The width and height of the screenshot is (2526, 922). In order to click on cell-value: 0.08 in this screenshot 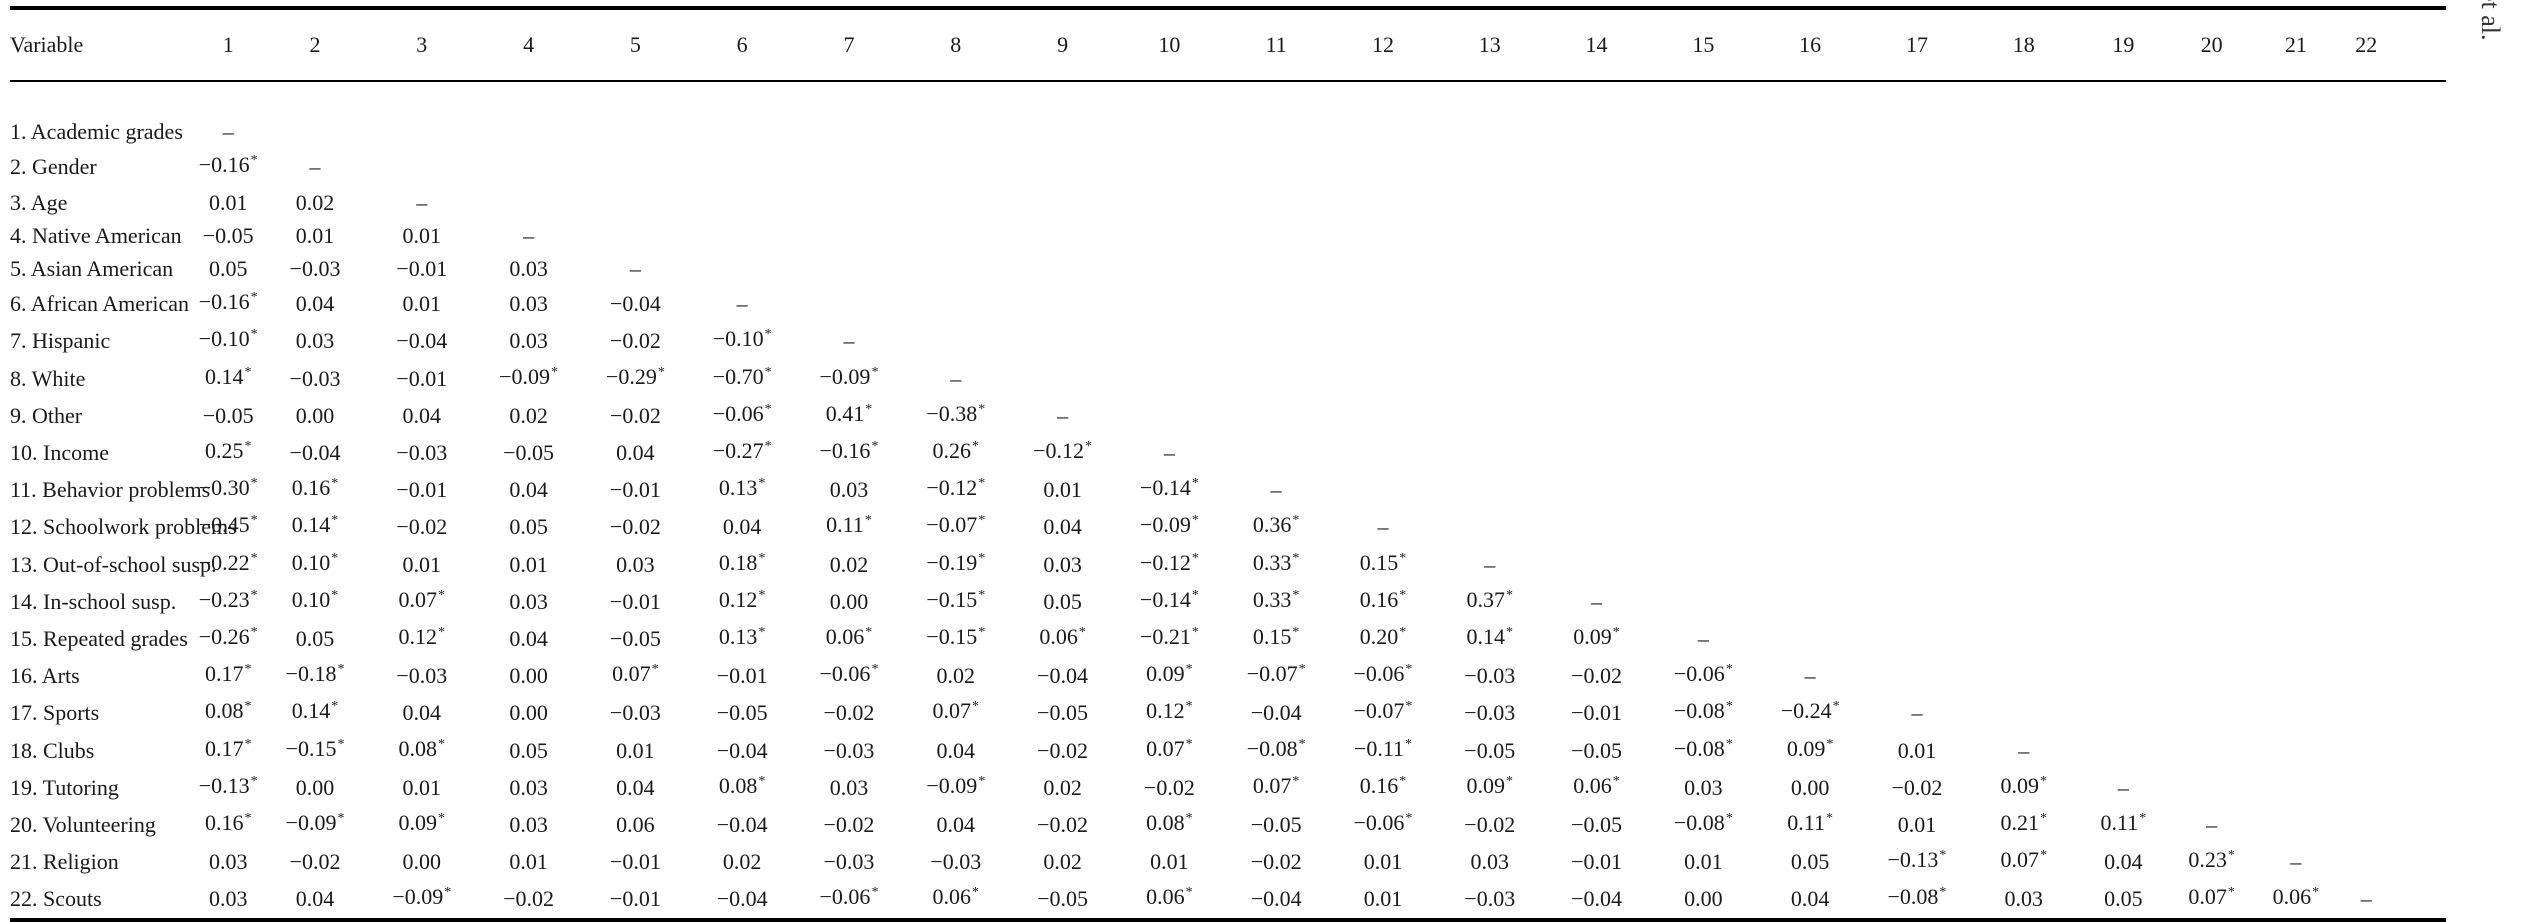, I will do `click(224, 711)`.